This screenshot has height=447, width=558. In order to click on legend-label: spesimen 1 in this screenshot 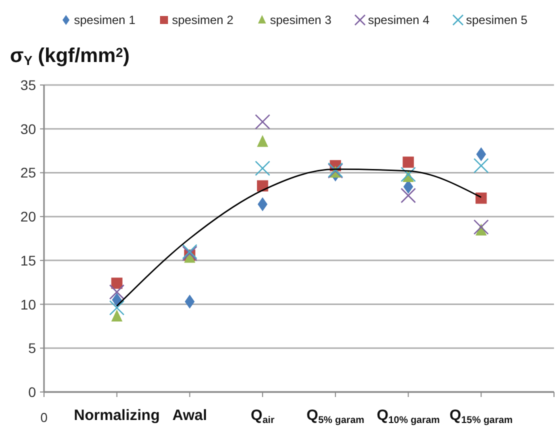, I will do `click(105, 20)`.